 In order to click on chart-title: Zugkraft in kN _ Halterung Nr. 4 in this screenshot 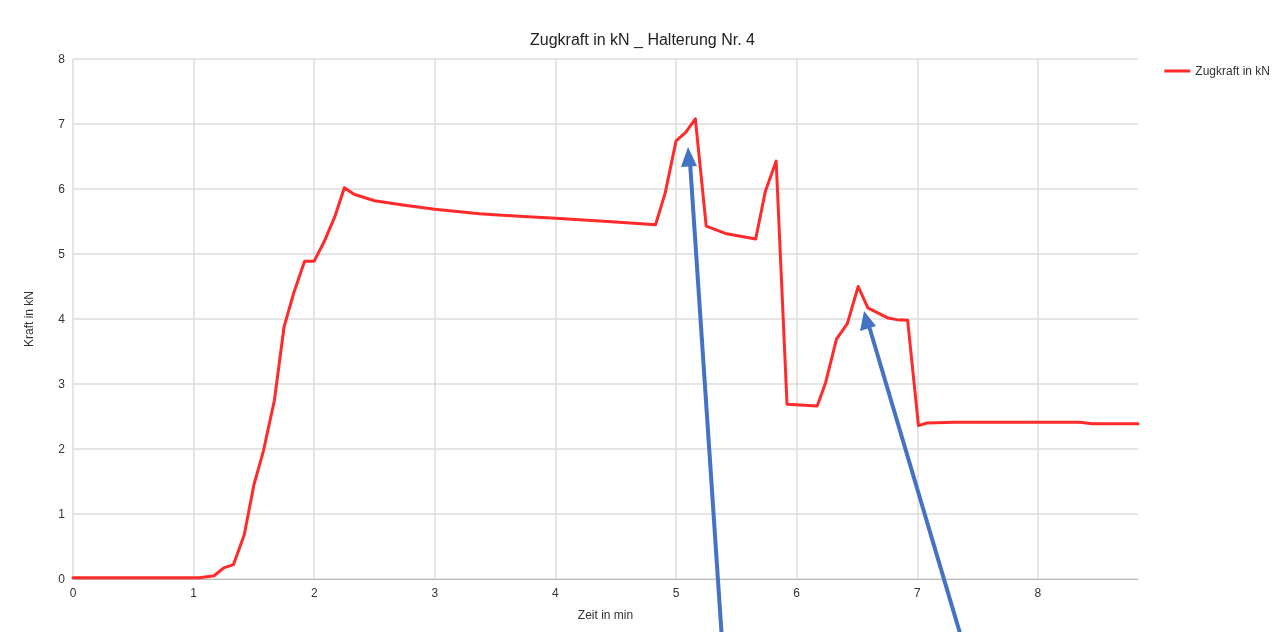, I will do `click(643, 39)`.